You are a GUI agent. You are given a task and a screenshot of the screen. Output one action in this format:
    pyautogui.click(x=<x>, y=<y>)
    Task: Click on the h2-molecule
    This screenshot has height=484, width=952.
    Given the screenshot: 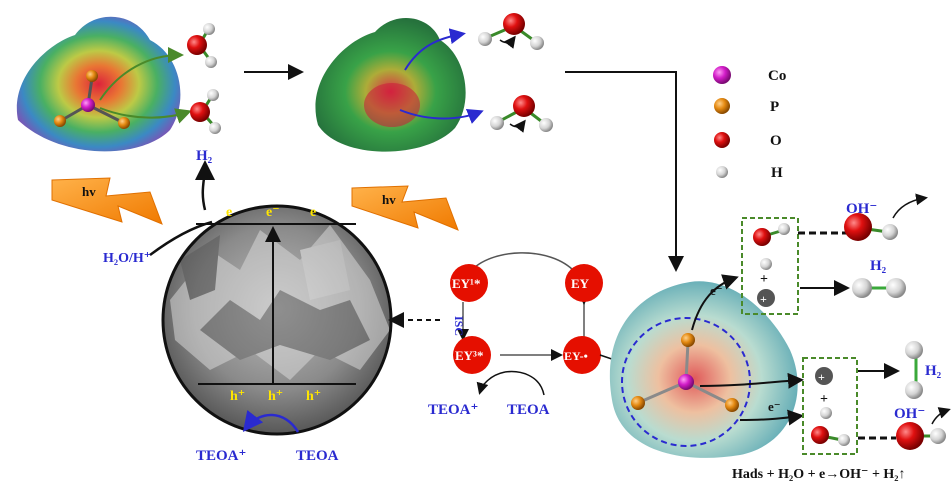 What is the action you would take?
    pyautogui.click(x=879, y=288)
    